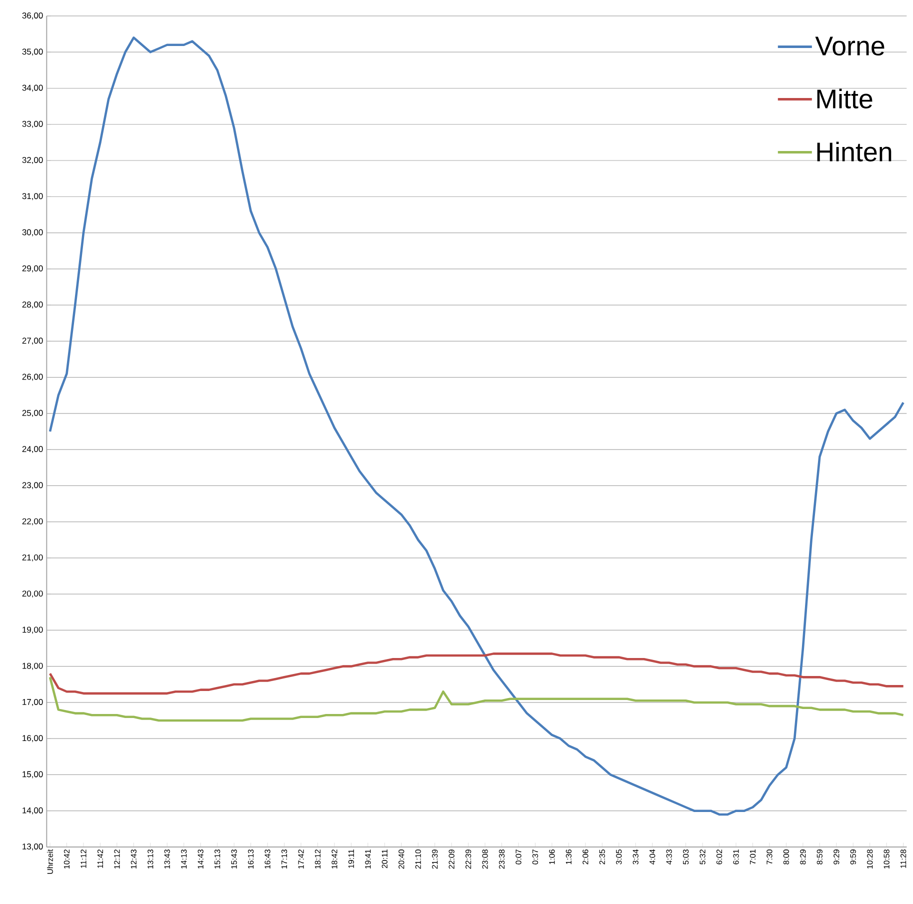  I want to click on y-tick-label: 29,00, so click(32, 268).